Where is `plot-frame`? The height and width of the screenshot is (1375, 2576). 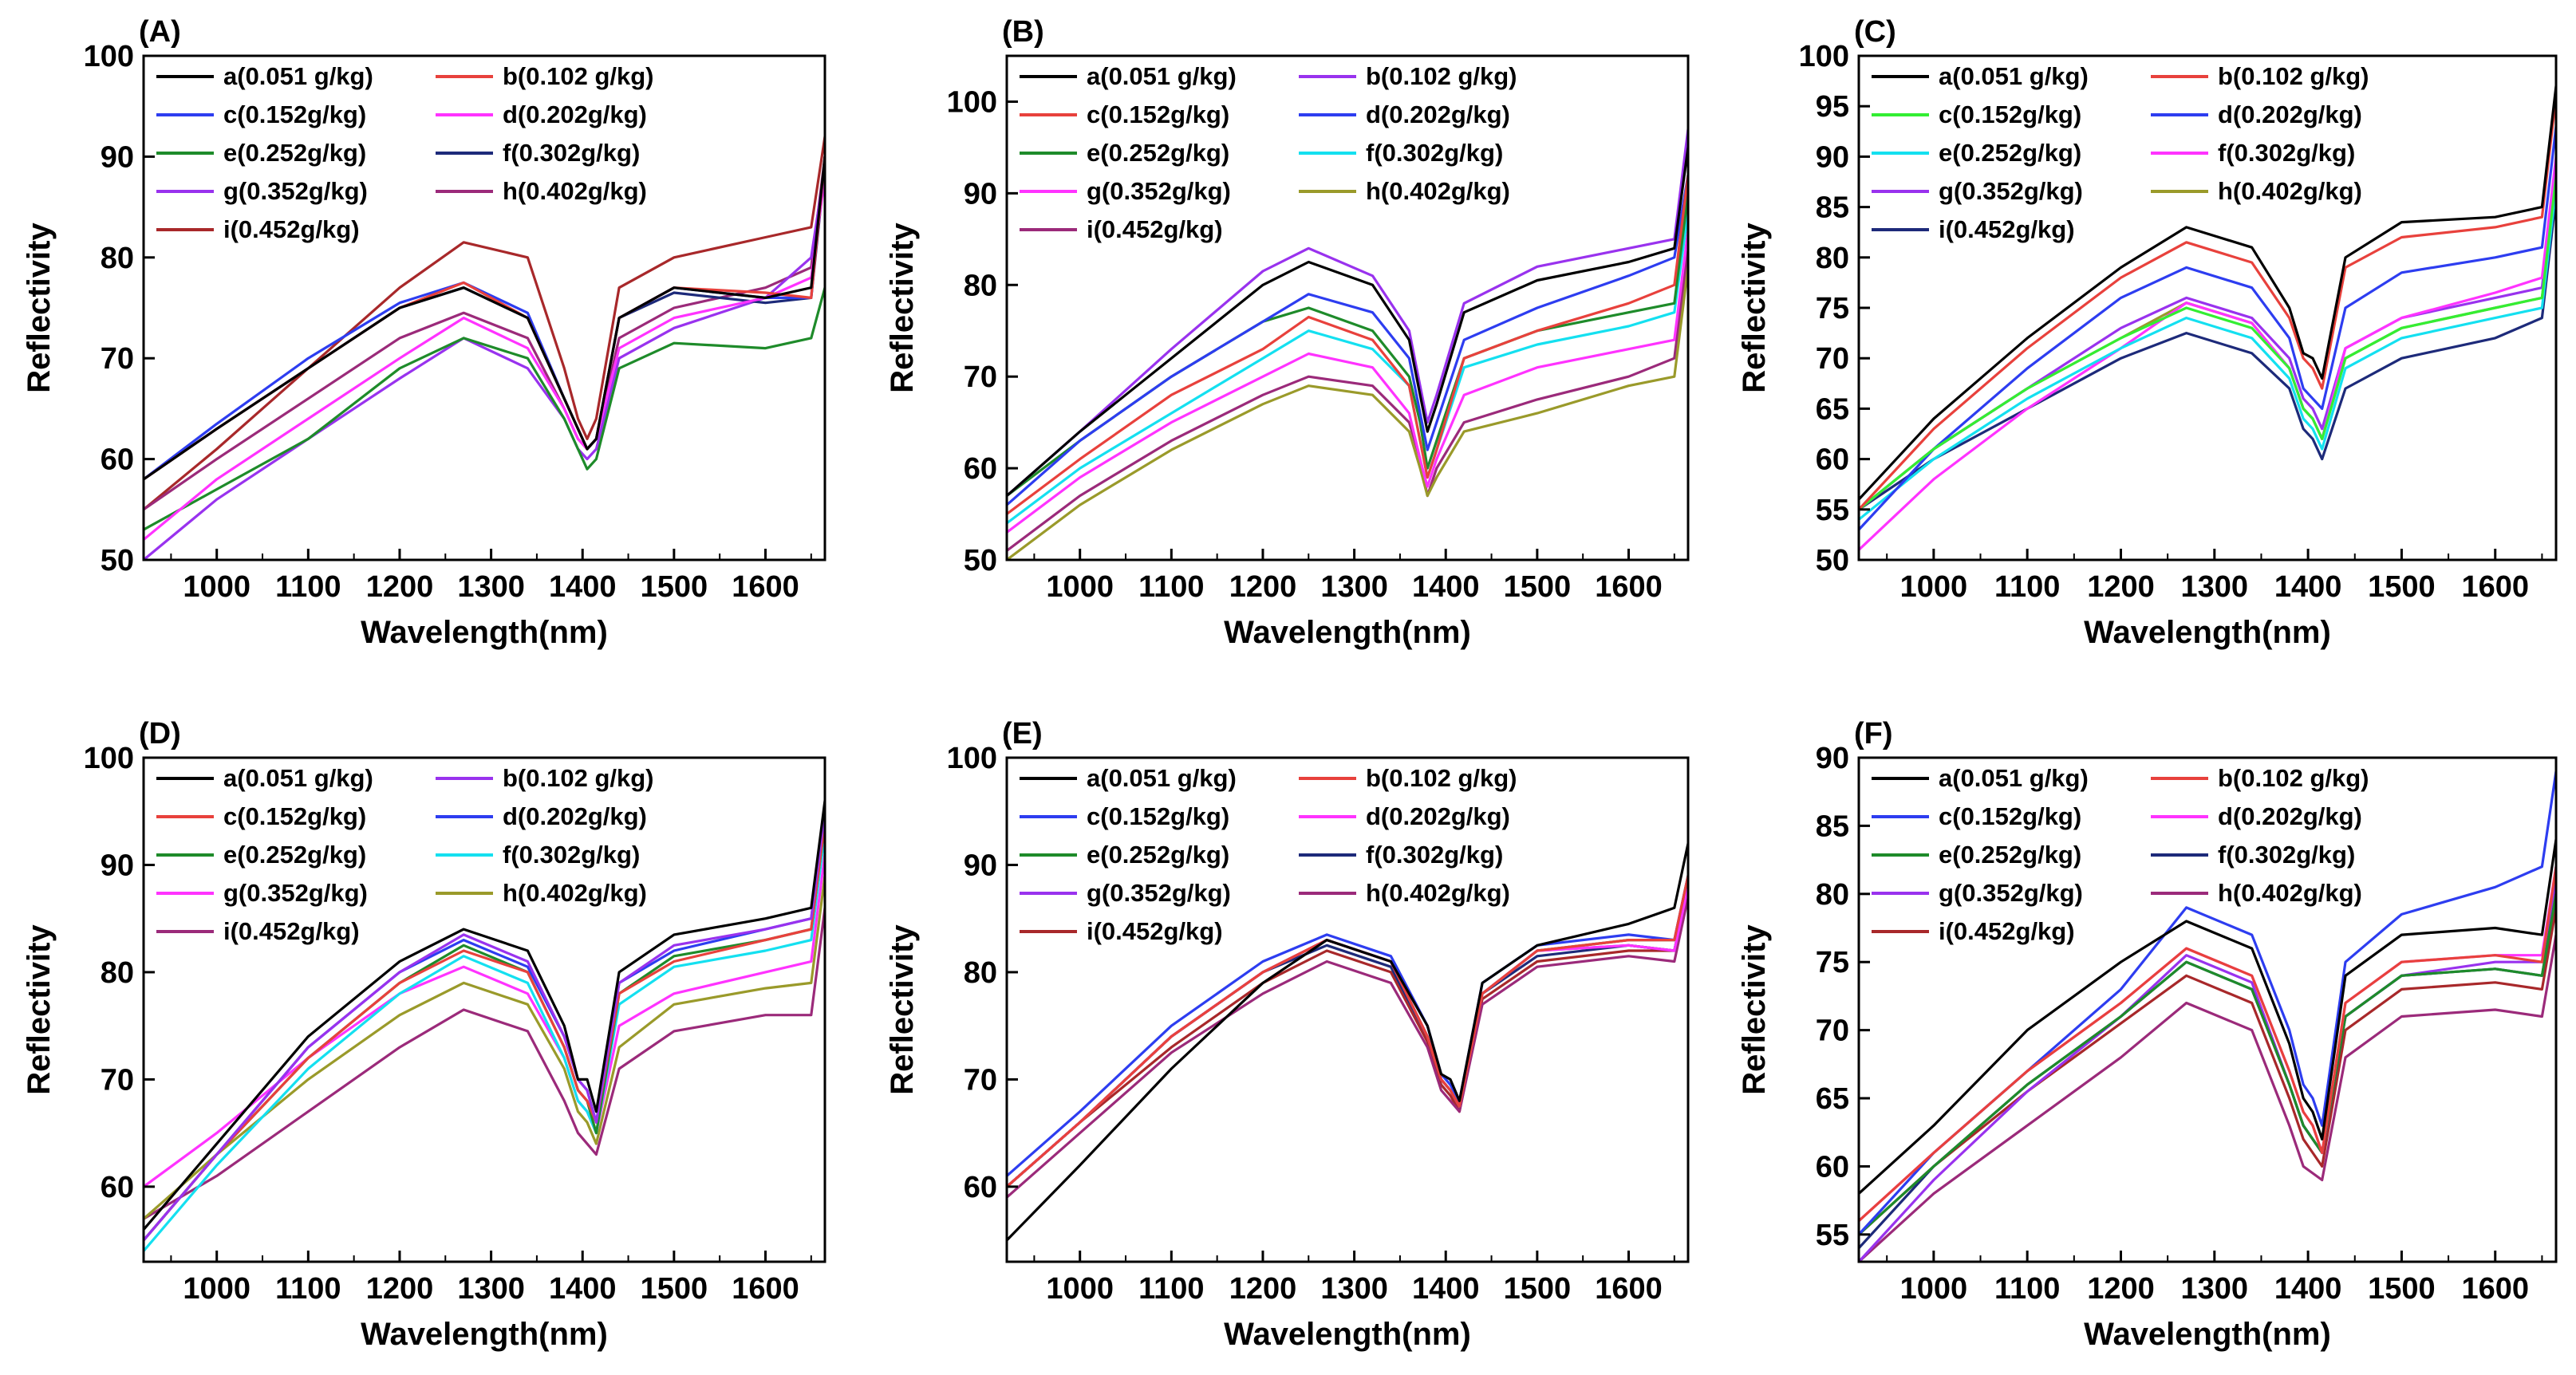
plot-frame is located at coordinates (484, 1009).